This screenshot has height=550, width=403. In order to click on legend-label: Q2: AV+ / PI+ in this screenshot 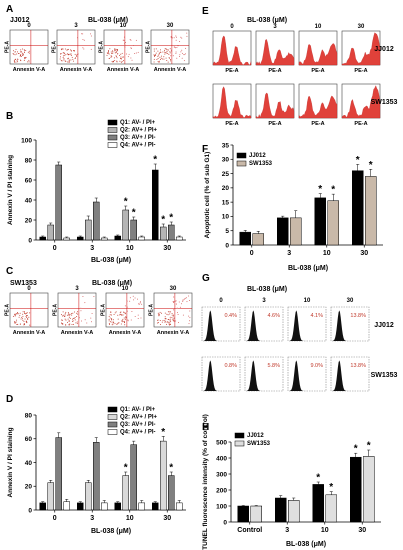, I will do `click(139, 418)`.